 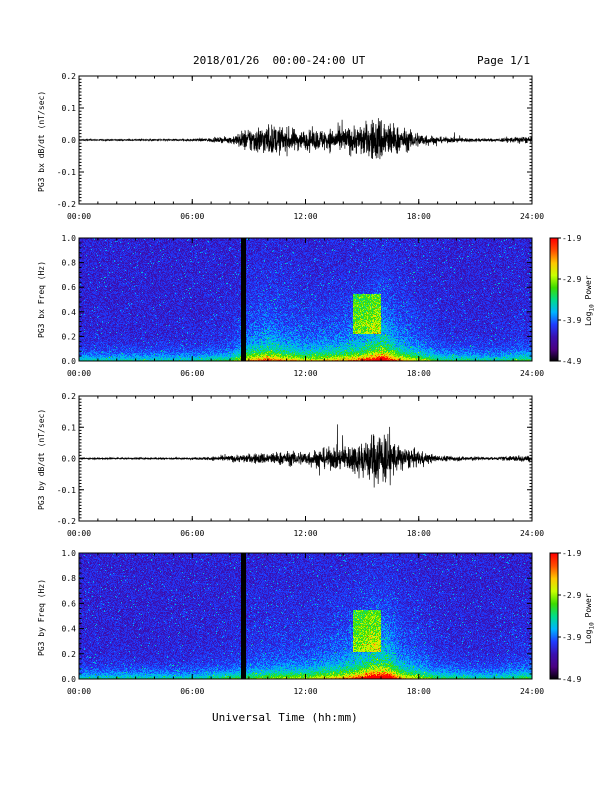 What do you see at coordinates (571, 320) in the screenshot?
I see `panel-1-colorbar-tick-label: -3.9` at bounding box center [571, 320].